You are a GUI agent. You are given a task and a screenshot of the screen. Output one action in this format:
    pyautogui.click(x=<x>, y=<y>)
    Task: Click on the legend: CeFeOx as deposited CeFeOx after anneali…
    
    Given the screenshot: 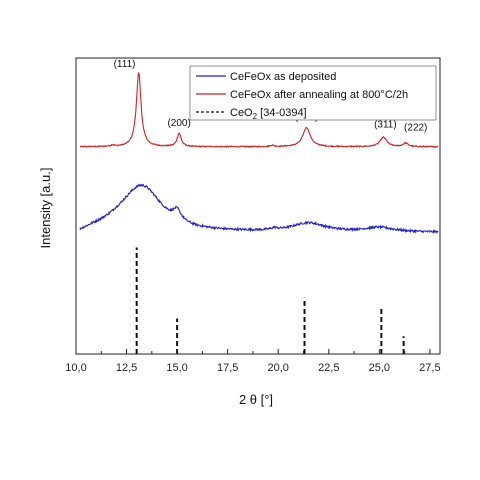 What is the action you would take?
    pyautogui.click(x=313, y=93)
    